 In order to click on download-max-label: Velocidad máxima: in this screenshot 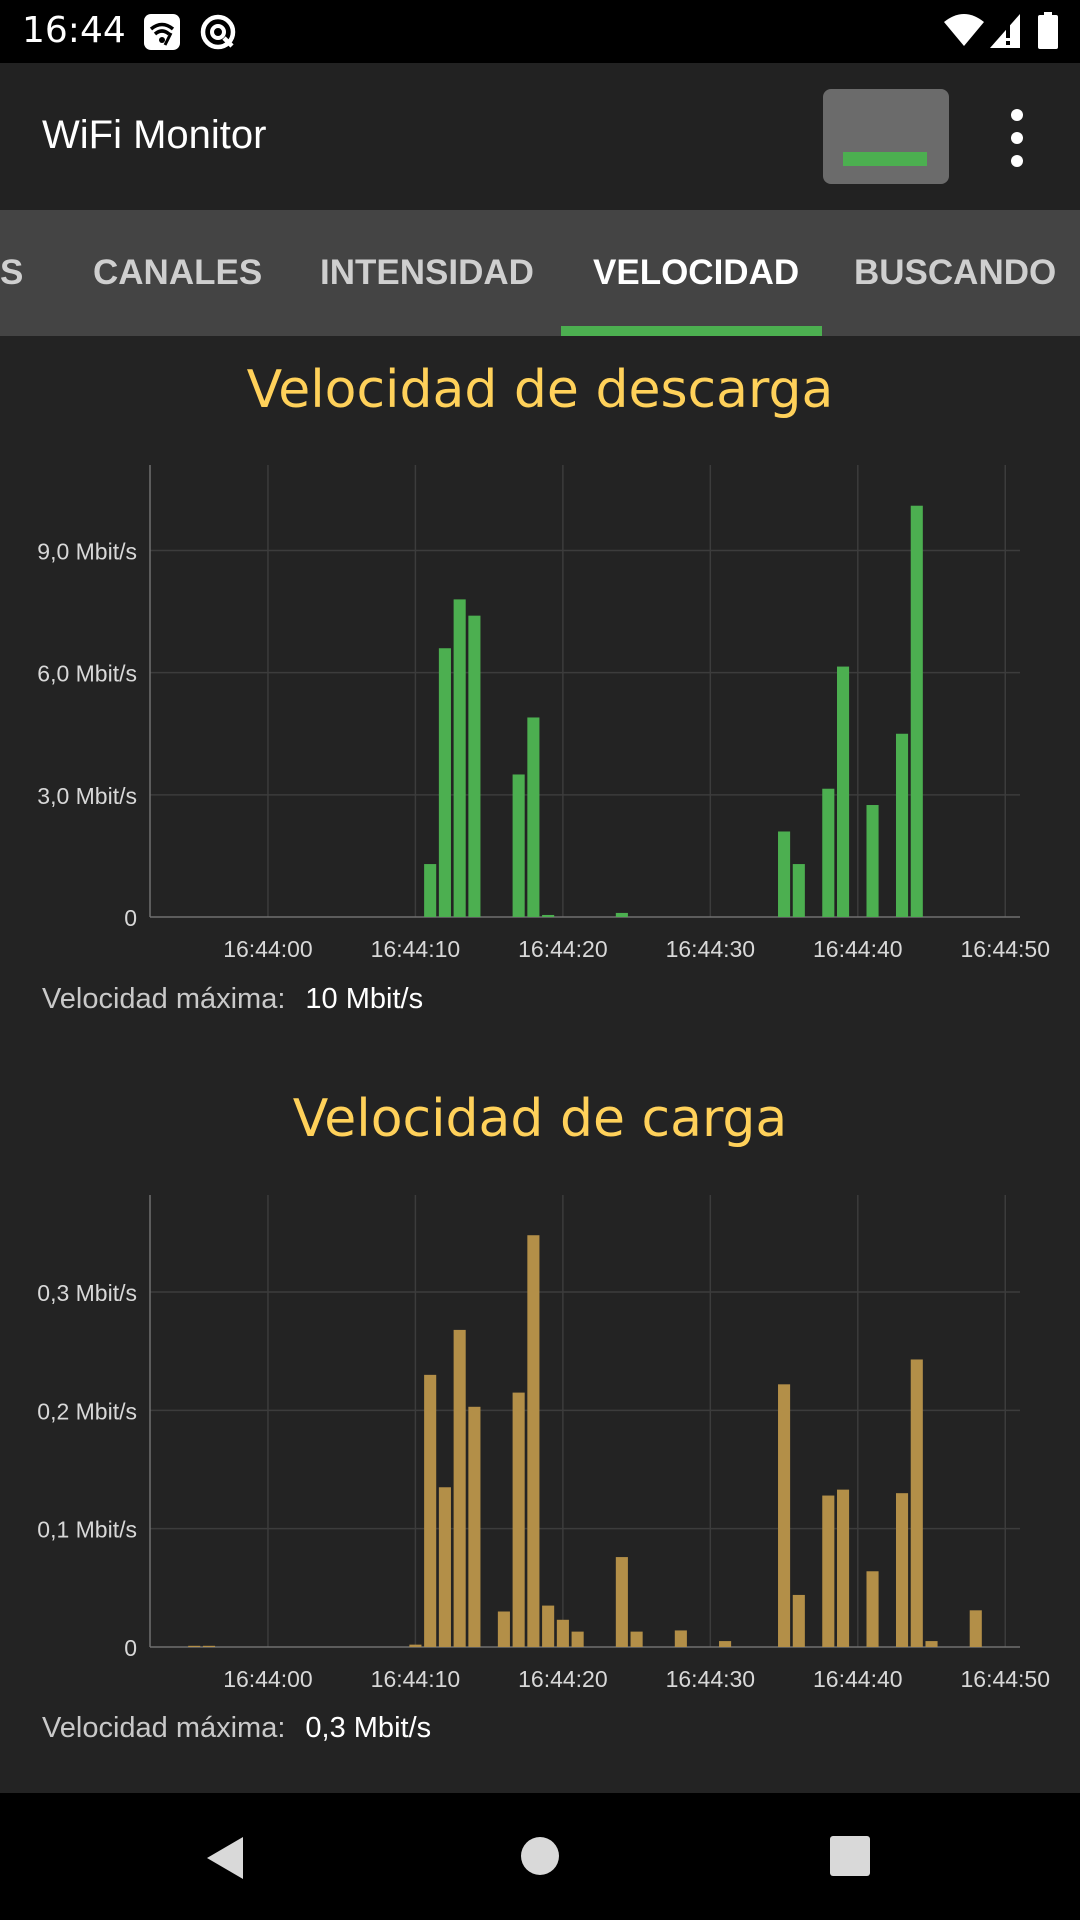, I will do `click(164, 999)`.